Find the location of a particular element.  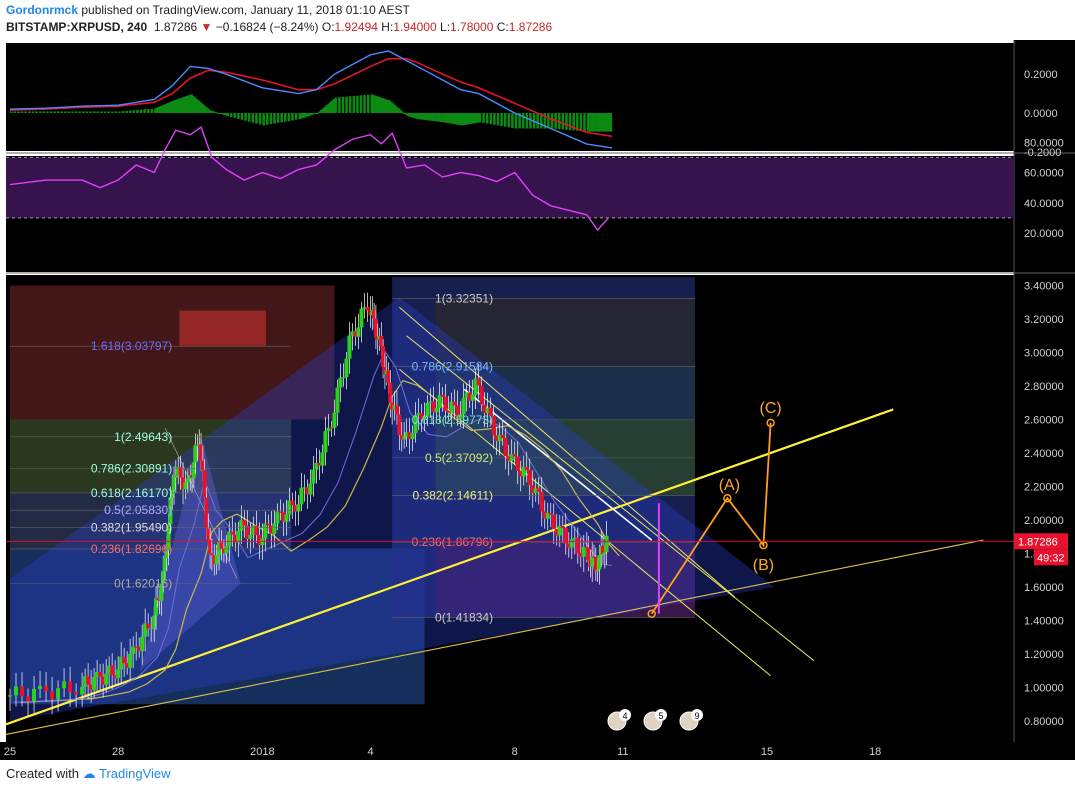

rsi-band is located at coordinates (510, 187).